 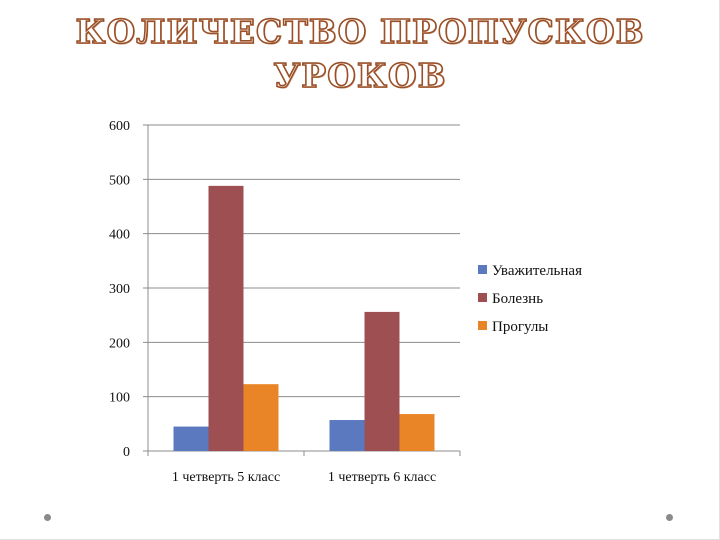 What do you see at coordinates (119, 289) in the screenshot?
I see `y-tick-label-300: 300` at bounding box center [119, 289].